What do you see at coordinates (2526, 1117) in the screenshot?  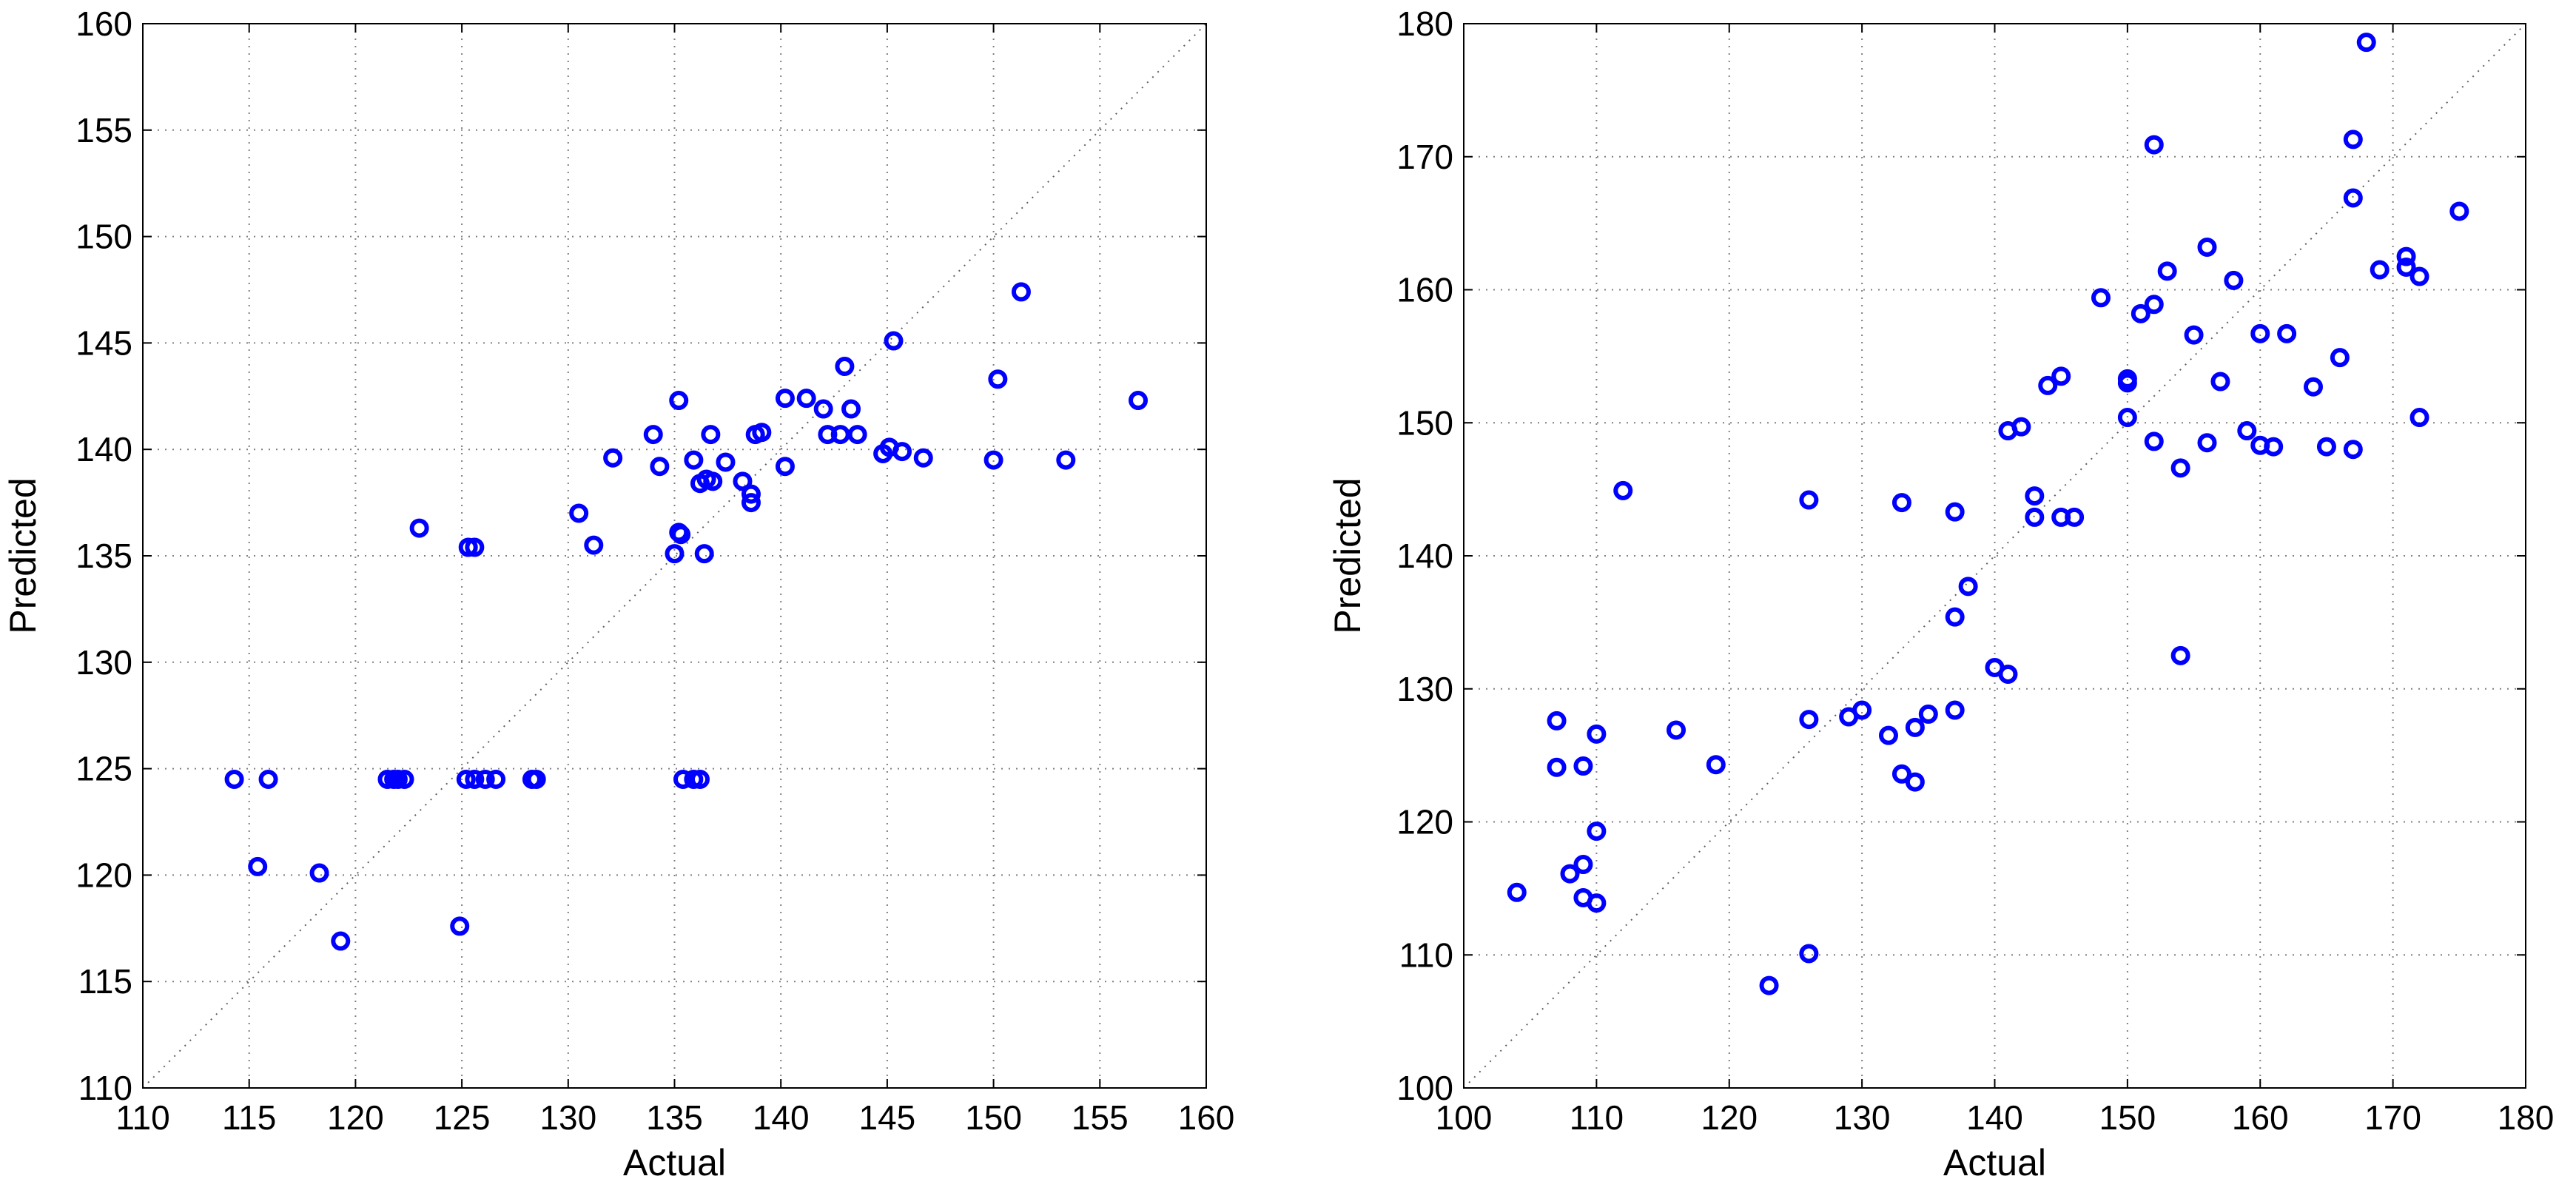 I see `x-tick-label: 180` at bounding box center [2526, 1117].